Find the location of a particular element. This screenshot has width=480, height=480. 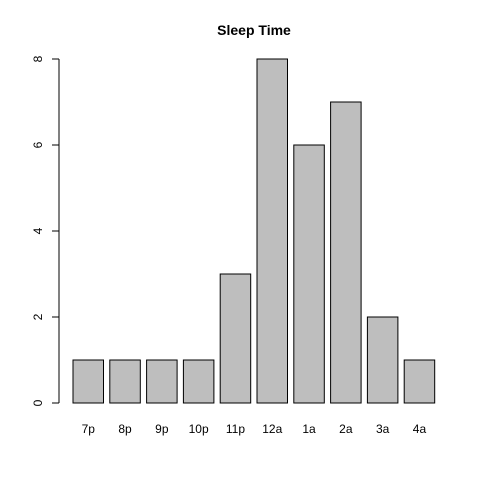

bar-2a is located at coordinates (346, 252).